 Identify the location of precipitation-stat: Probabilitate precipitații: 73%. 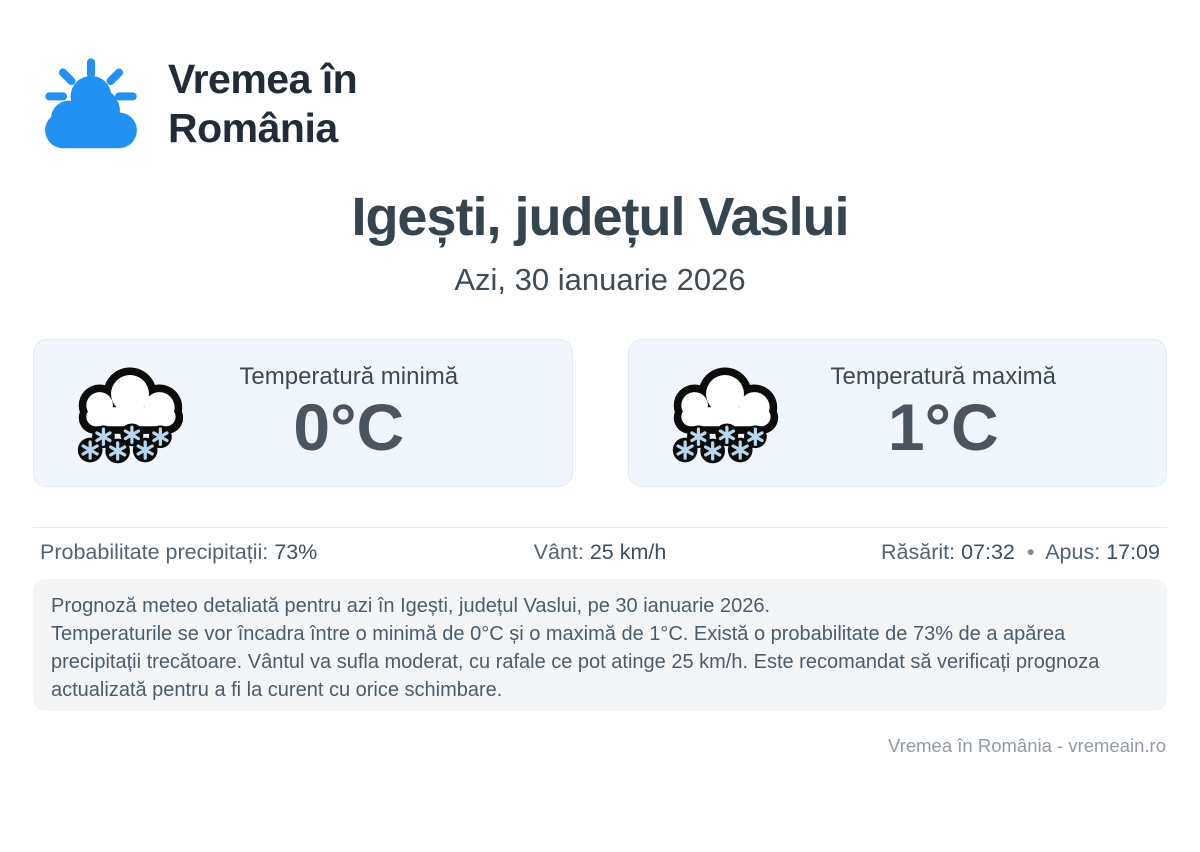
(226, 552).